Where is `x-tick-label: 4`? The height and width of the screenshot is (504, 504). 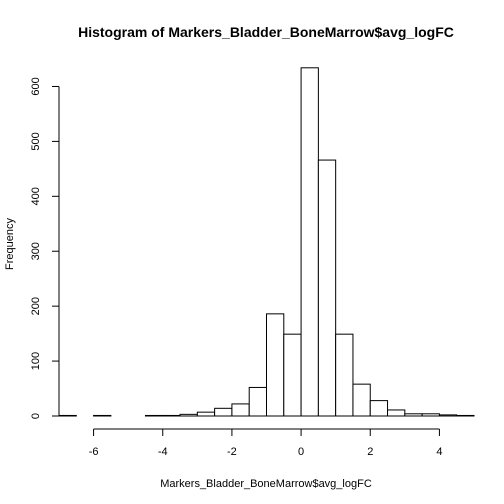 x-tick-label: 4 is located at coordinates (439, 452).